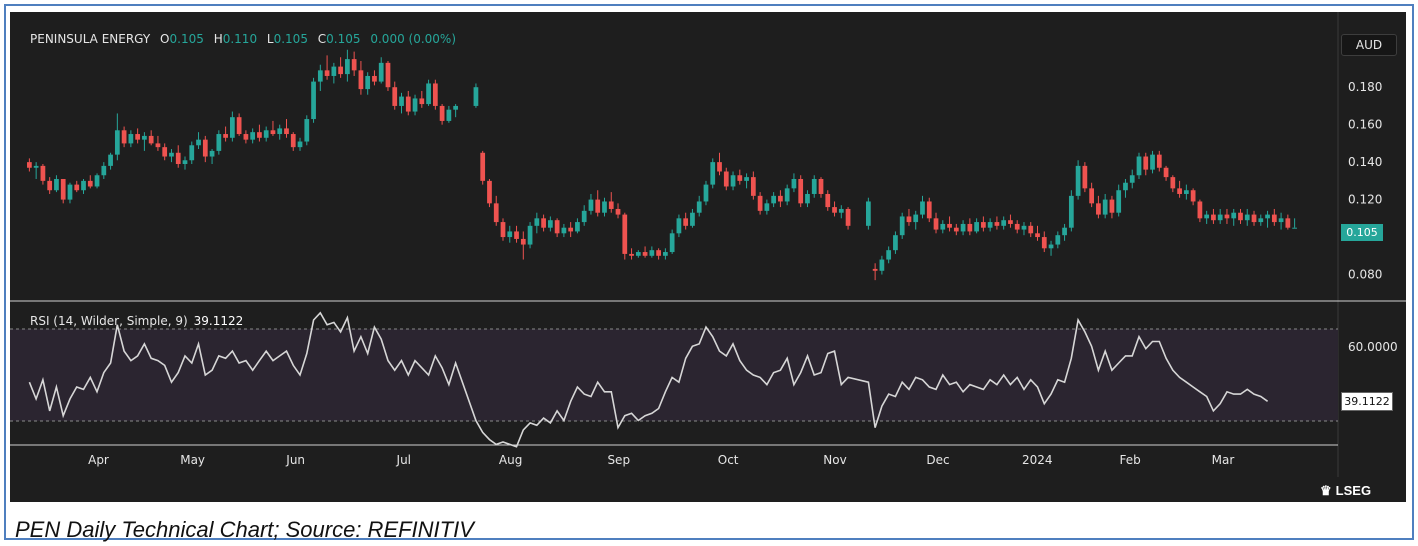  I want to click on price-tick-label: 0.180, so click(1365, 87).